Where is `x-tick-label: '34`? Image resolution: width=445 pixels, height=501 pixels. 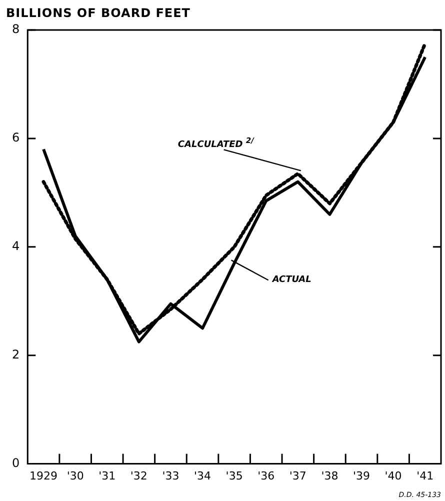
x-tick-label: '34 is located at coordinates (203, 475).